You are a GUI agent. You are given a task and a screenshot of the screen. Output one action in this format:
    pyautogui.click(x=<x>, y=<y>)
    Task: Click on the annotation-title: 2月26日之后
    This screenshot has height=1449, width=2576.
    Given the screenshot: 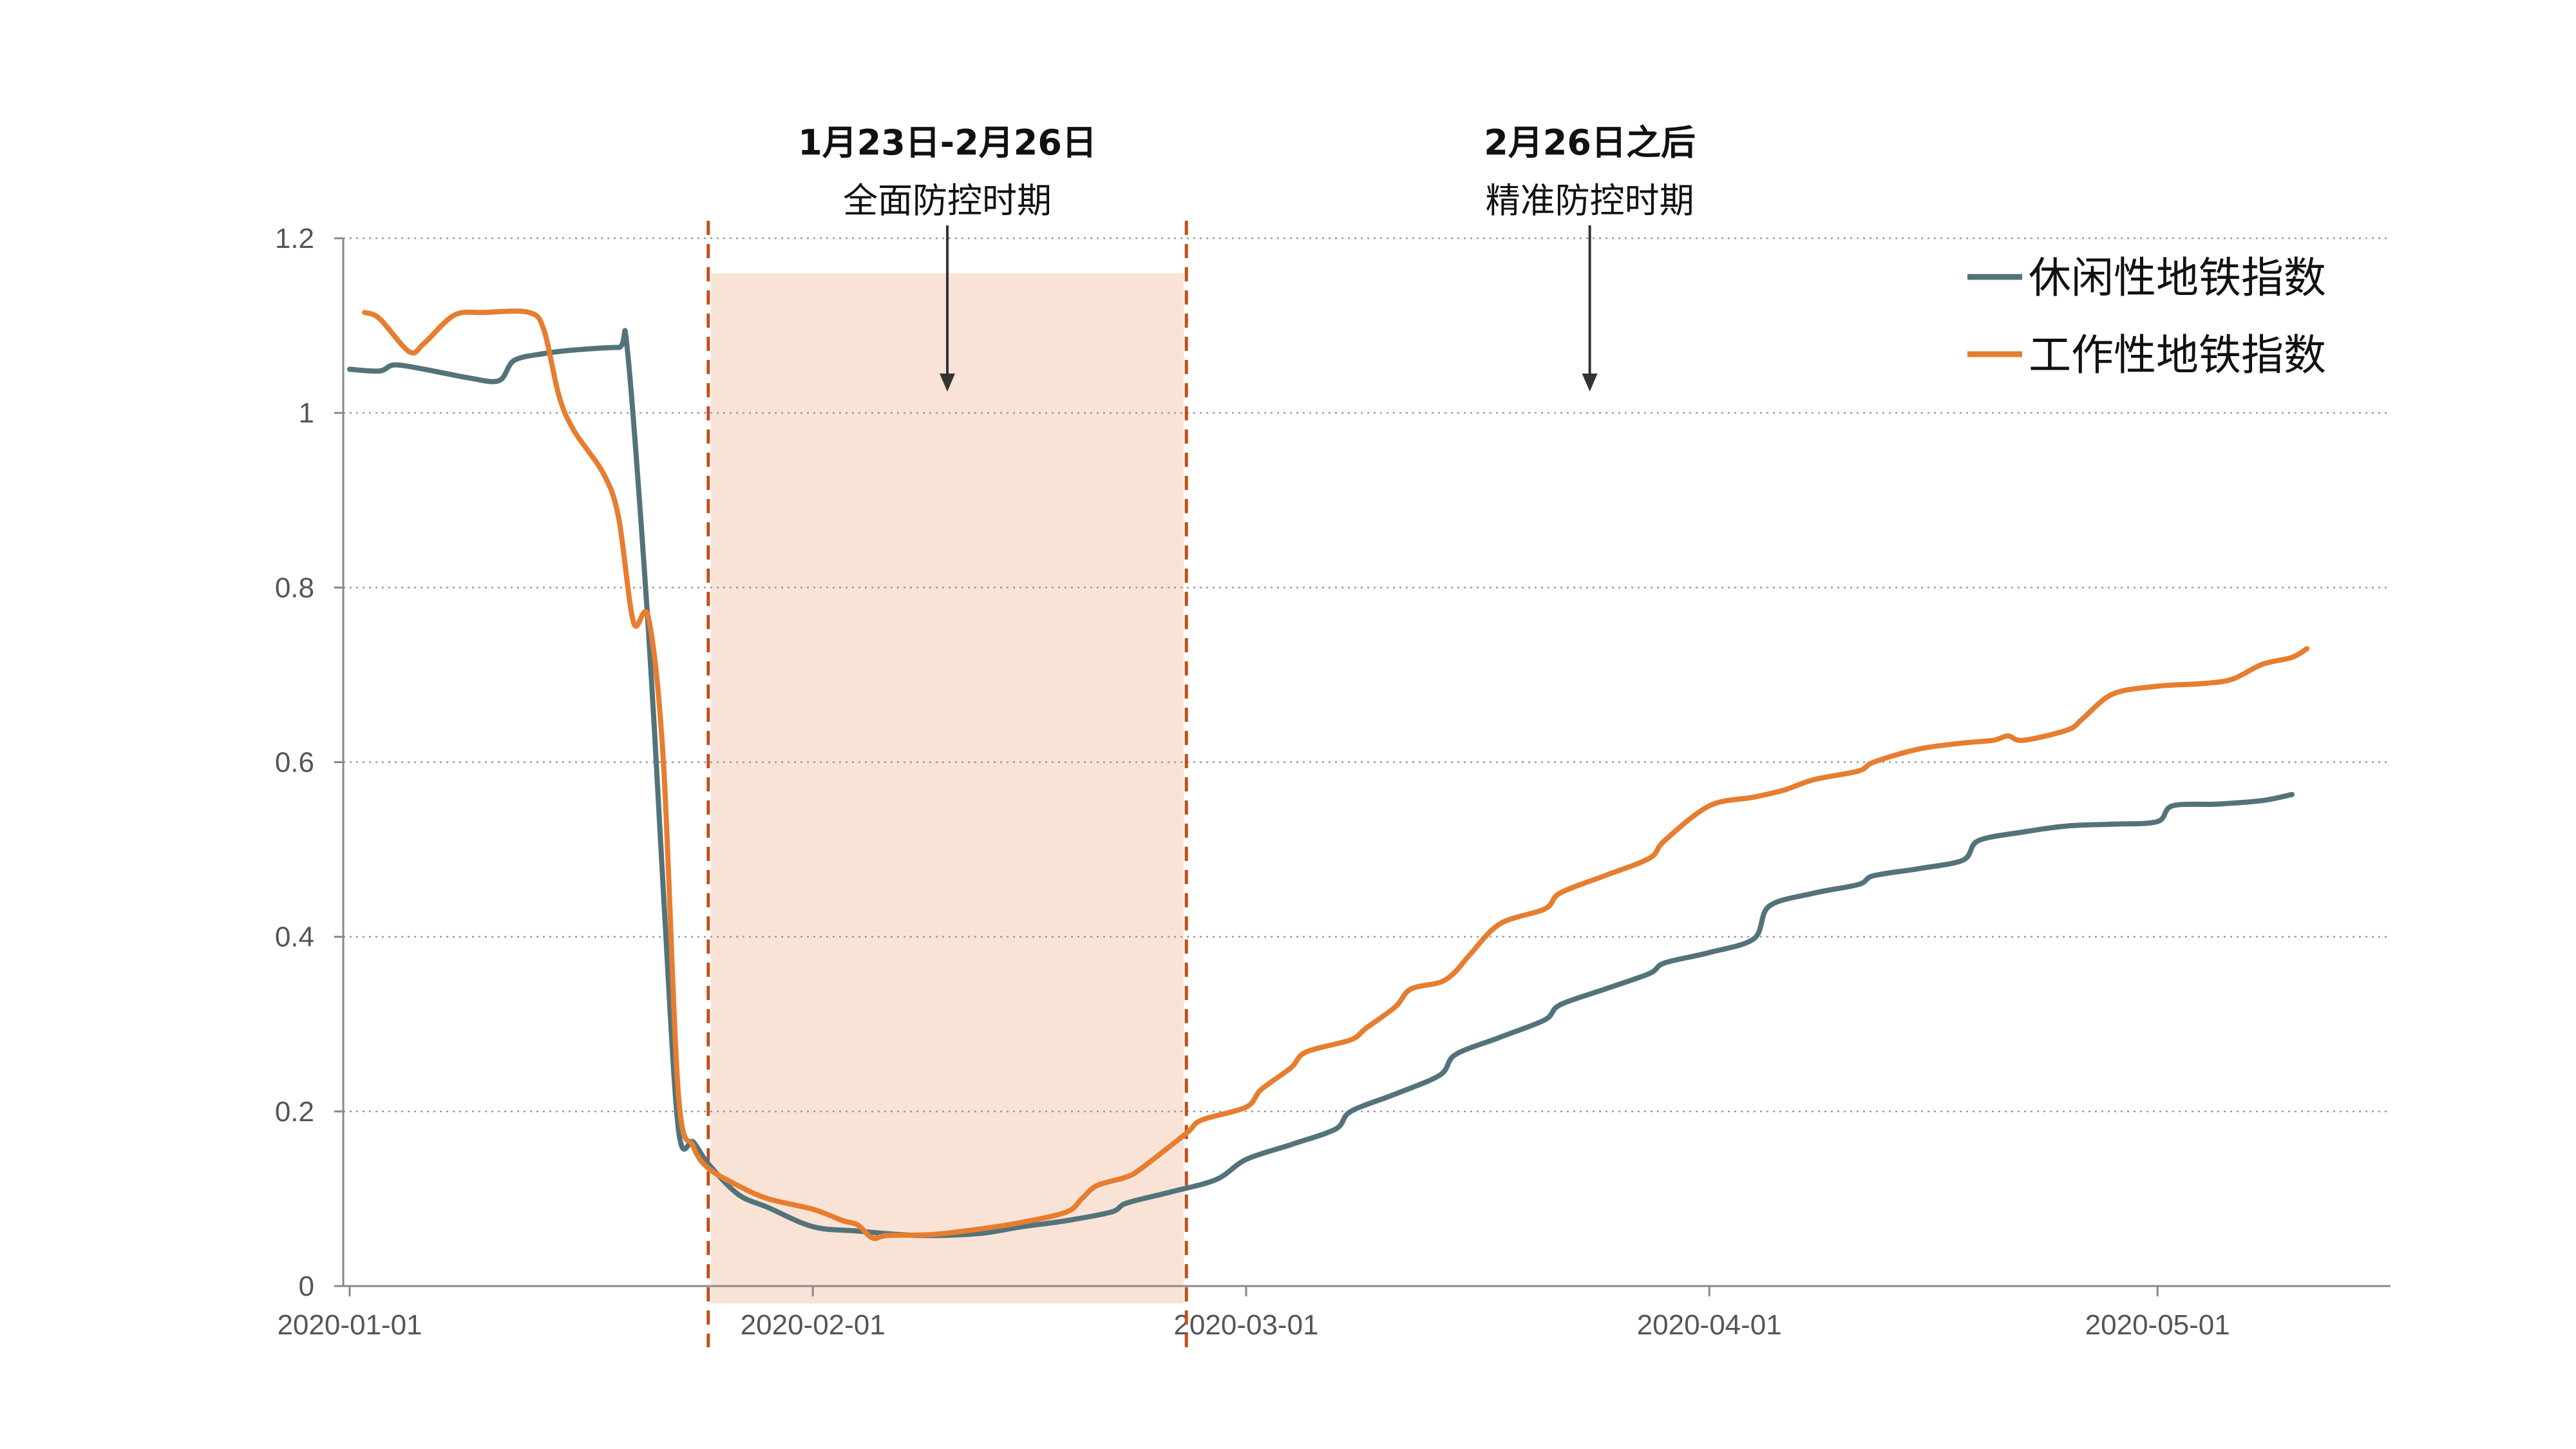 What is the action you would take?
    pyautogui.click(x=1590, y=143)
    